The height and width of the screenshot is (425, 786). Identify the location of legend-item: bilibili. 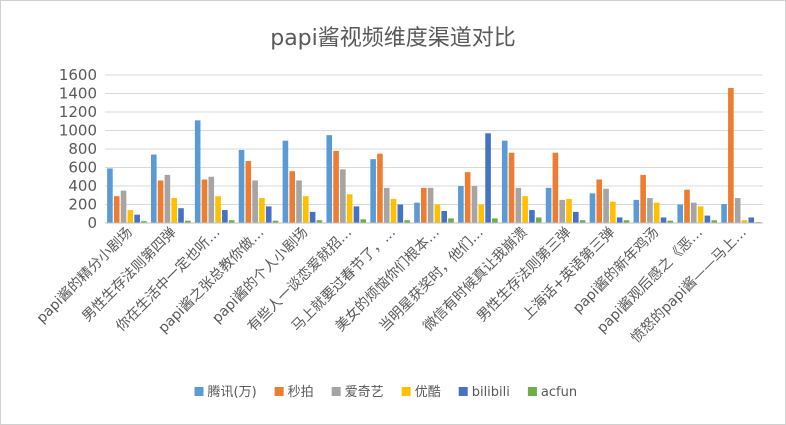
(484, 392).